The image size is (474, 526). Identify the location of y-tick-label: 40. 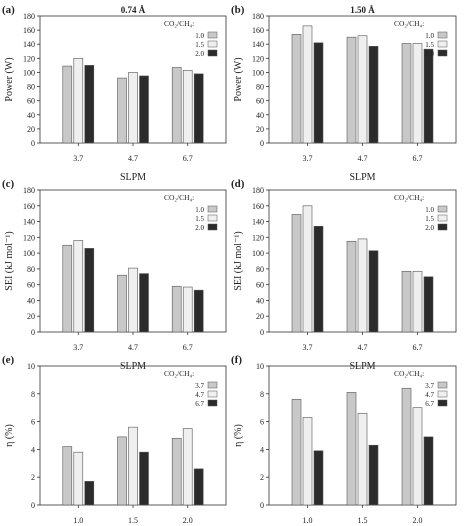
(31, 115).